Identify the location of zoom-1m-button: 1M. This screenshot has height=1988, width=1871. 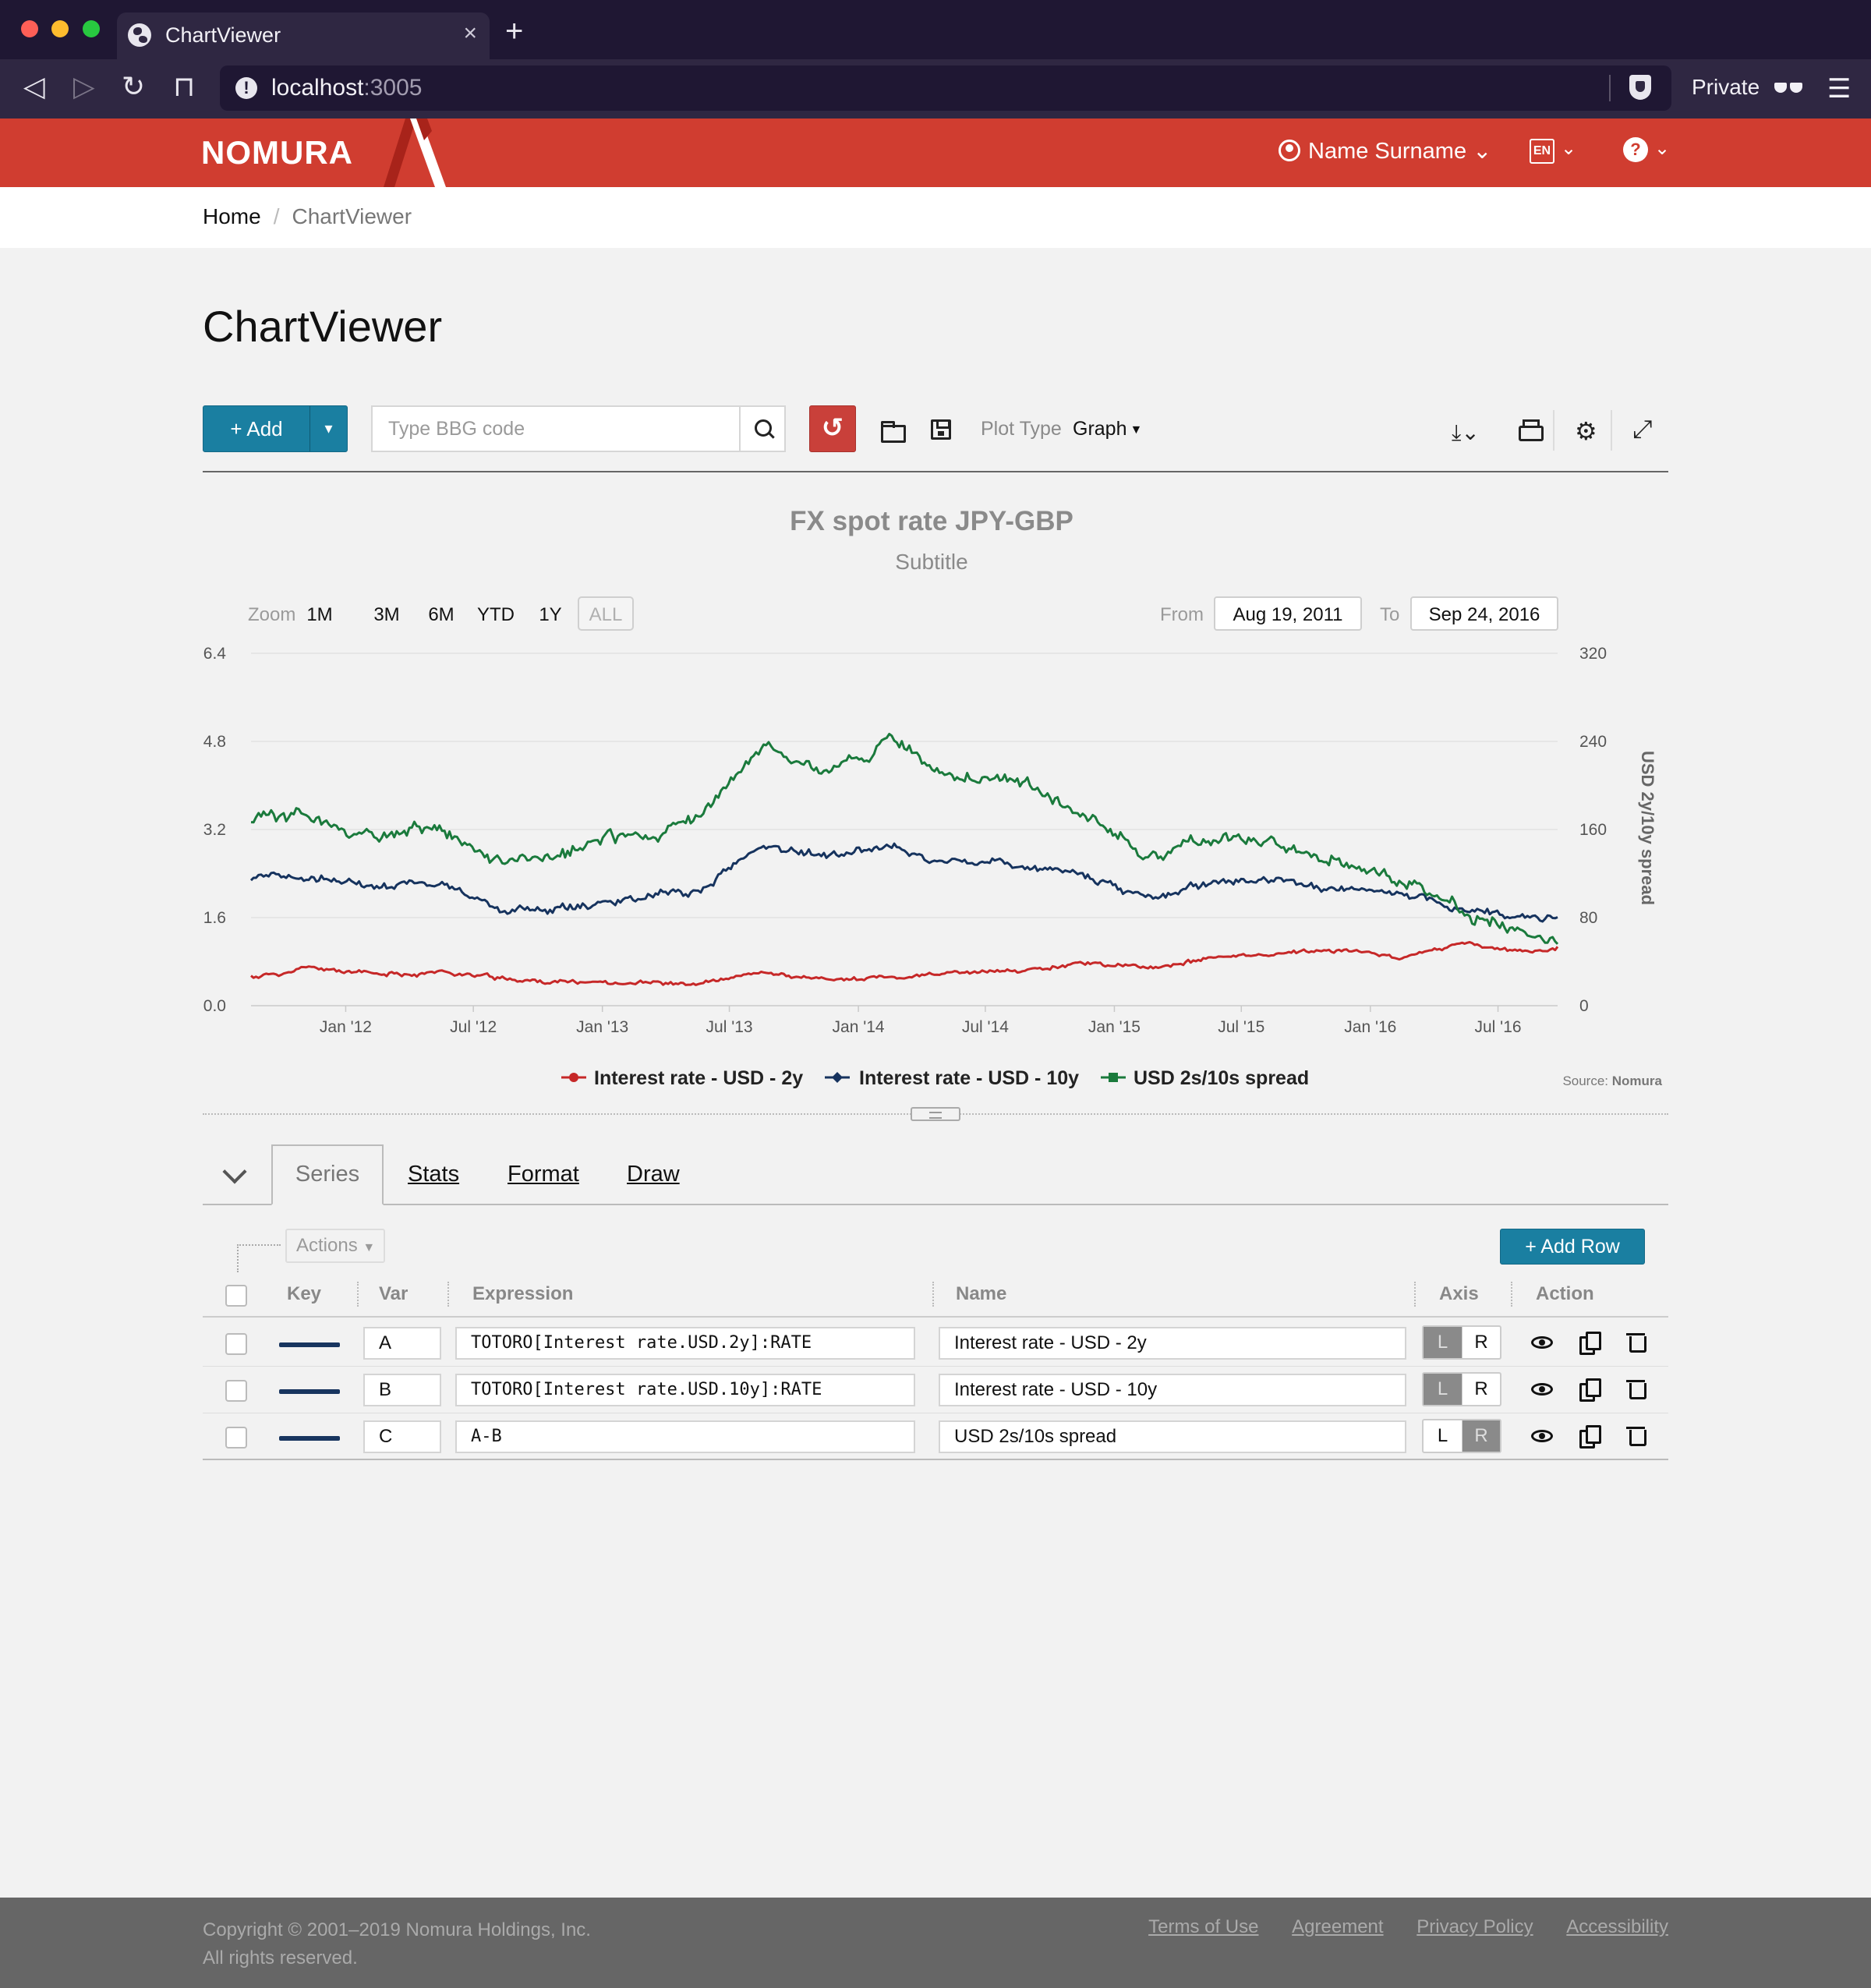
(319, 614).